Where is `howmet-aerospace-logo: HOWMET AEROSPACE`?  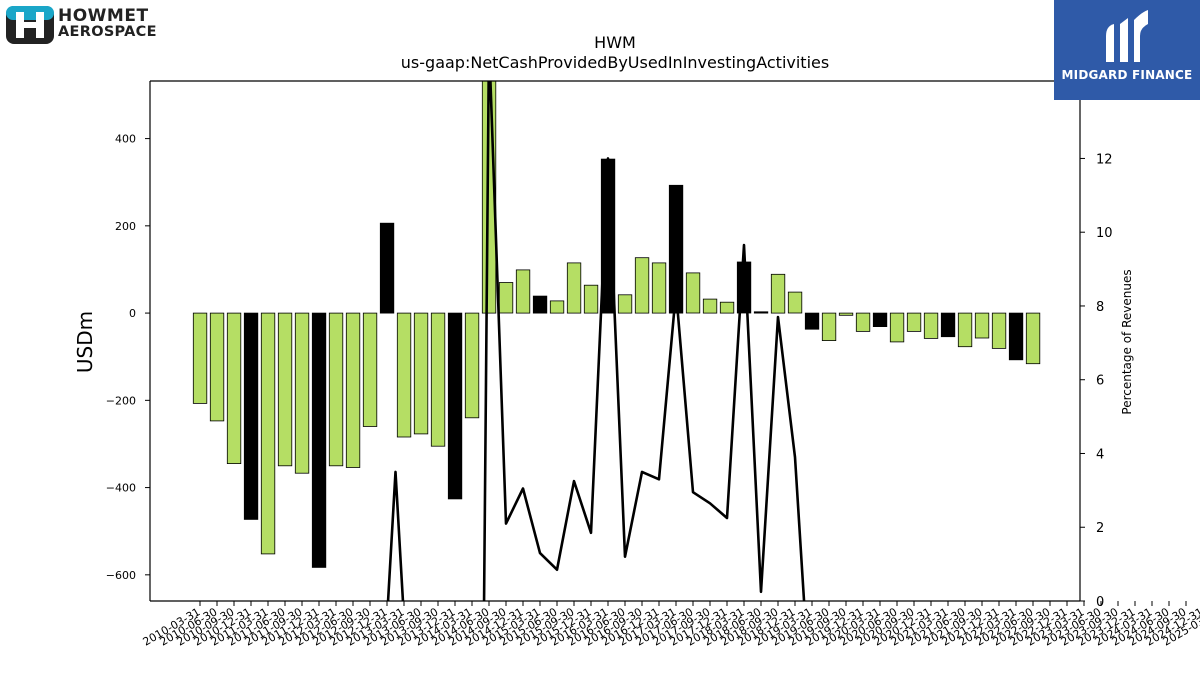
howmet-aerospace-logo: HOWMET AEROSPACE is located at coordinates (86, 26).